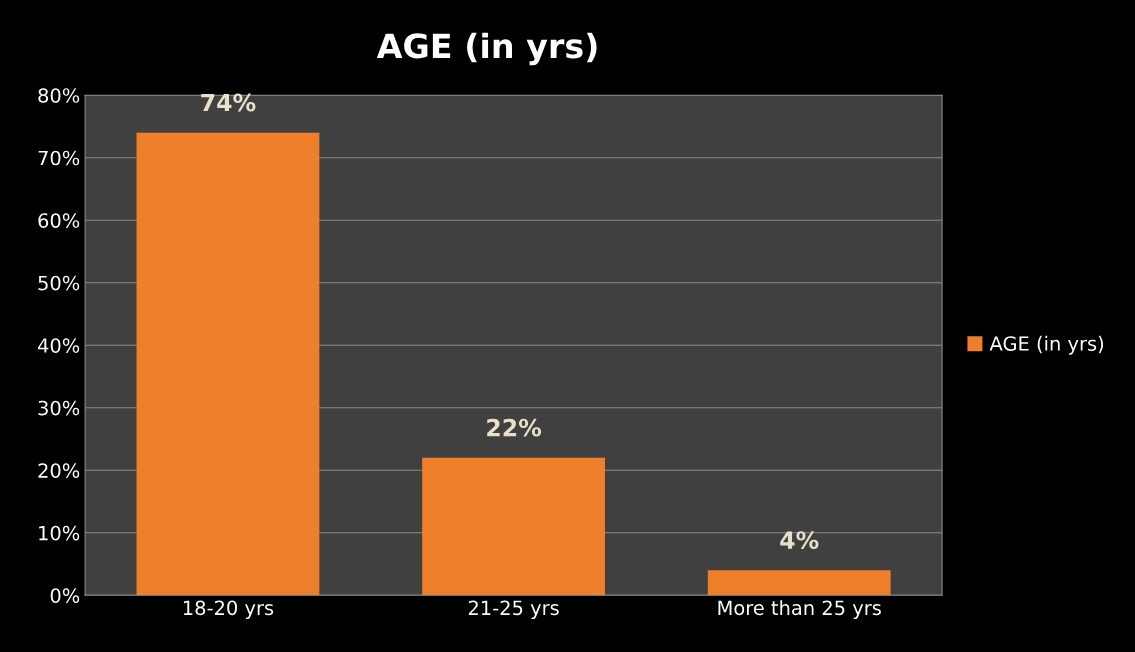  What do you see at coordinates (65, 595) in the screenshot?
I see `y-tick-label: 0%` at bounding box center [65, 595].